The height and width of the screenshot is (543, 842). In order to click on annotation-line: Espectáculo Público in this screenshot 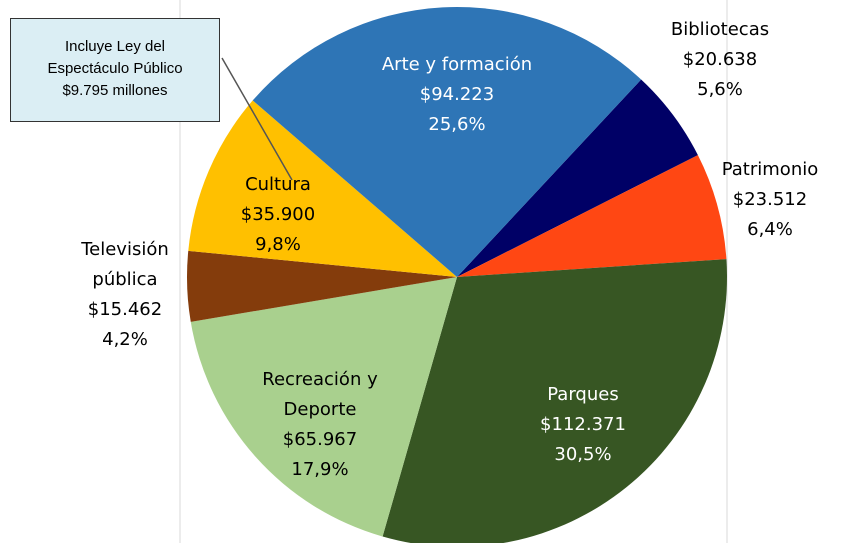, I will do `click(115, 68)`.